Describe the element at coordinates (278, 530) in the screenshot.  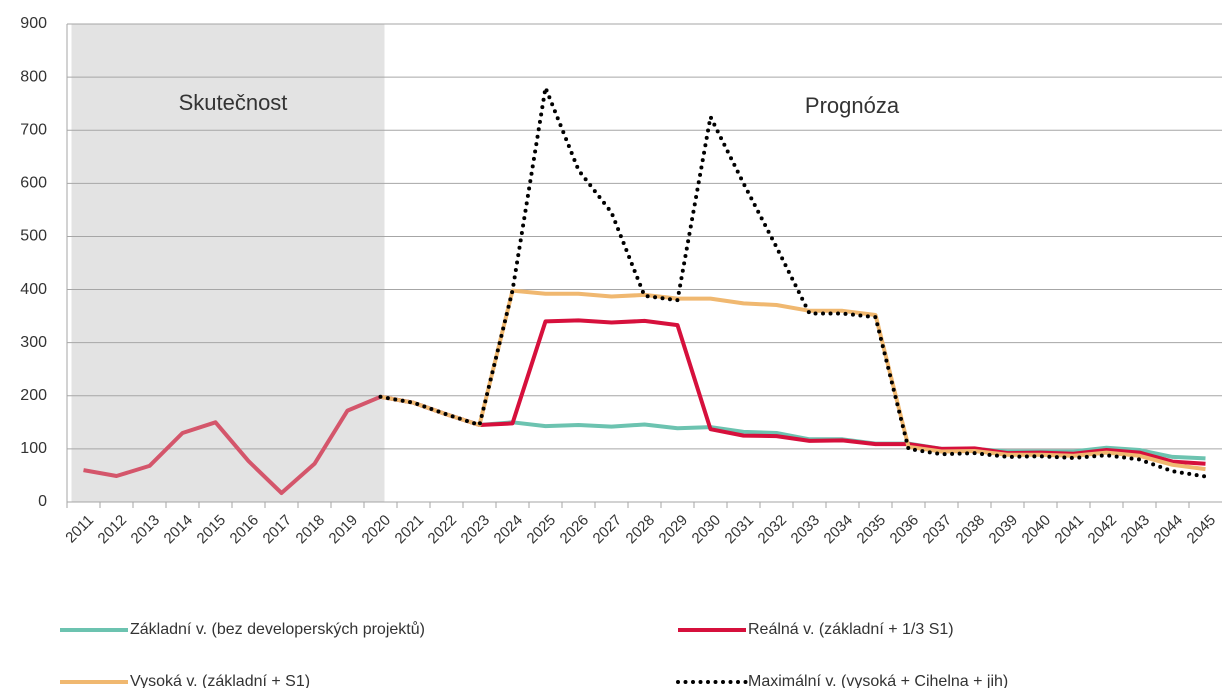
I see `x-tick-label: 2017` at that location.